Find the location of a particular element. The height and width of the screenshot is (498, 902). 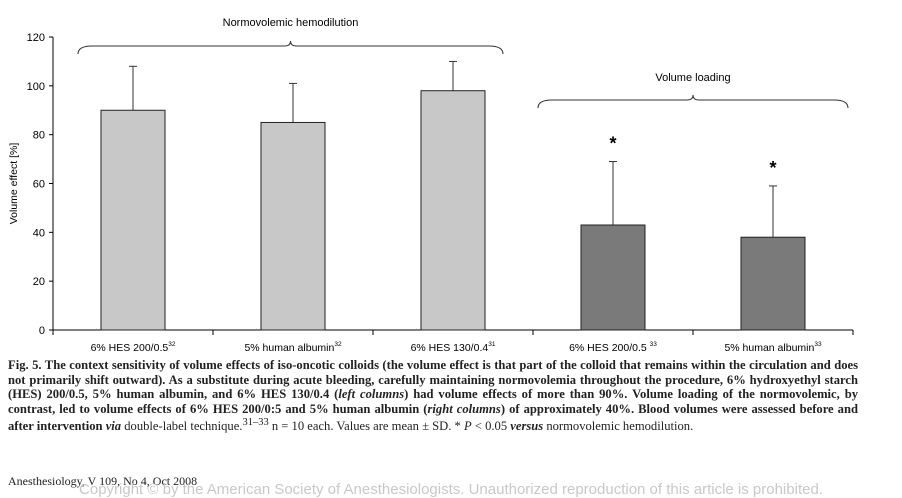

caption-via: via is located at coordinates (113, 426).